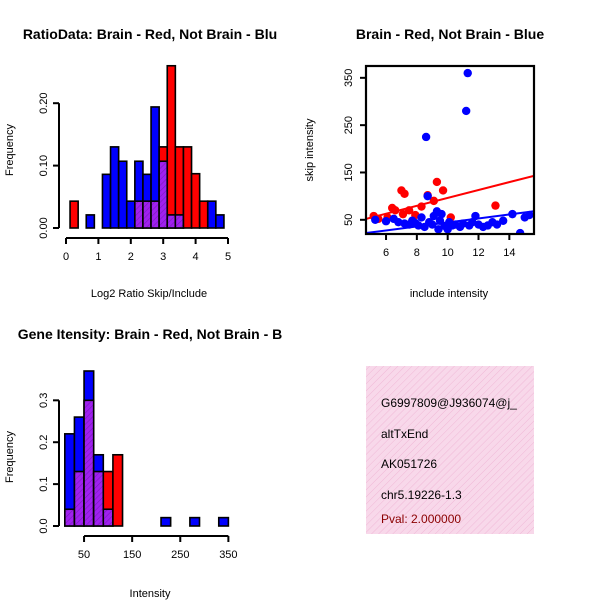 Image resolution: width=600 pixels, height=600 pixels. I want to click on ratio-histogram-xlabel: Log2 Ratio Skip/Include, so click(149, 294).